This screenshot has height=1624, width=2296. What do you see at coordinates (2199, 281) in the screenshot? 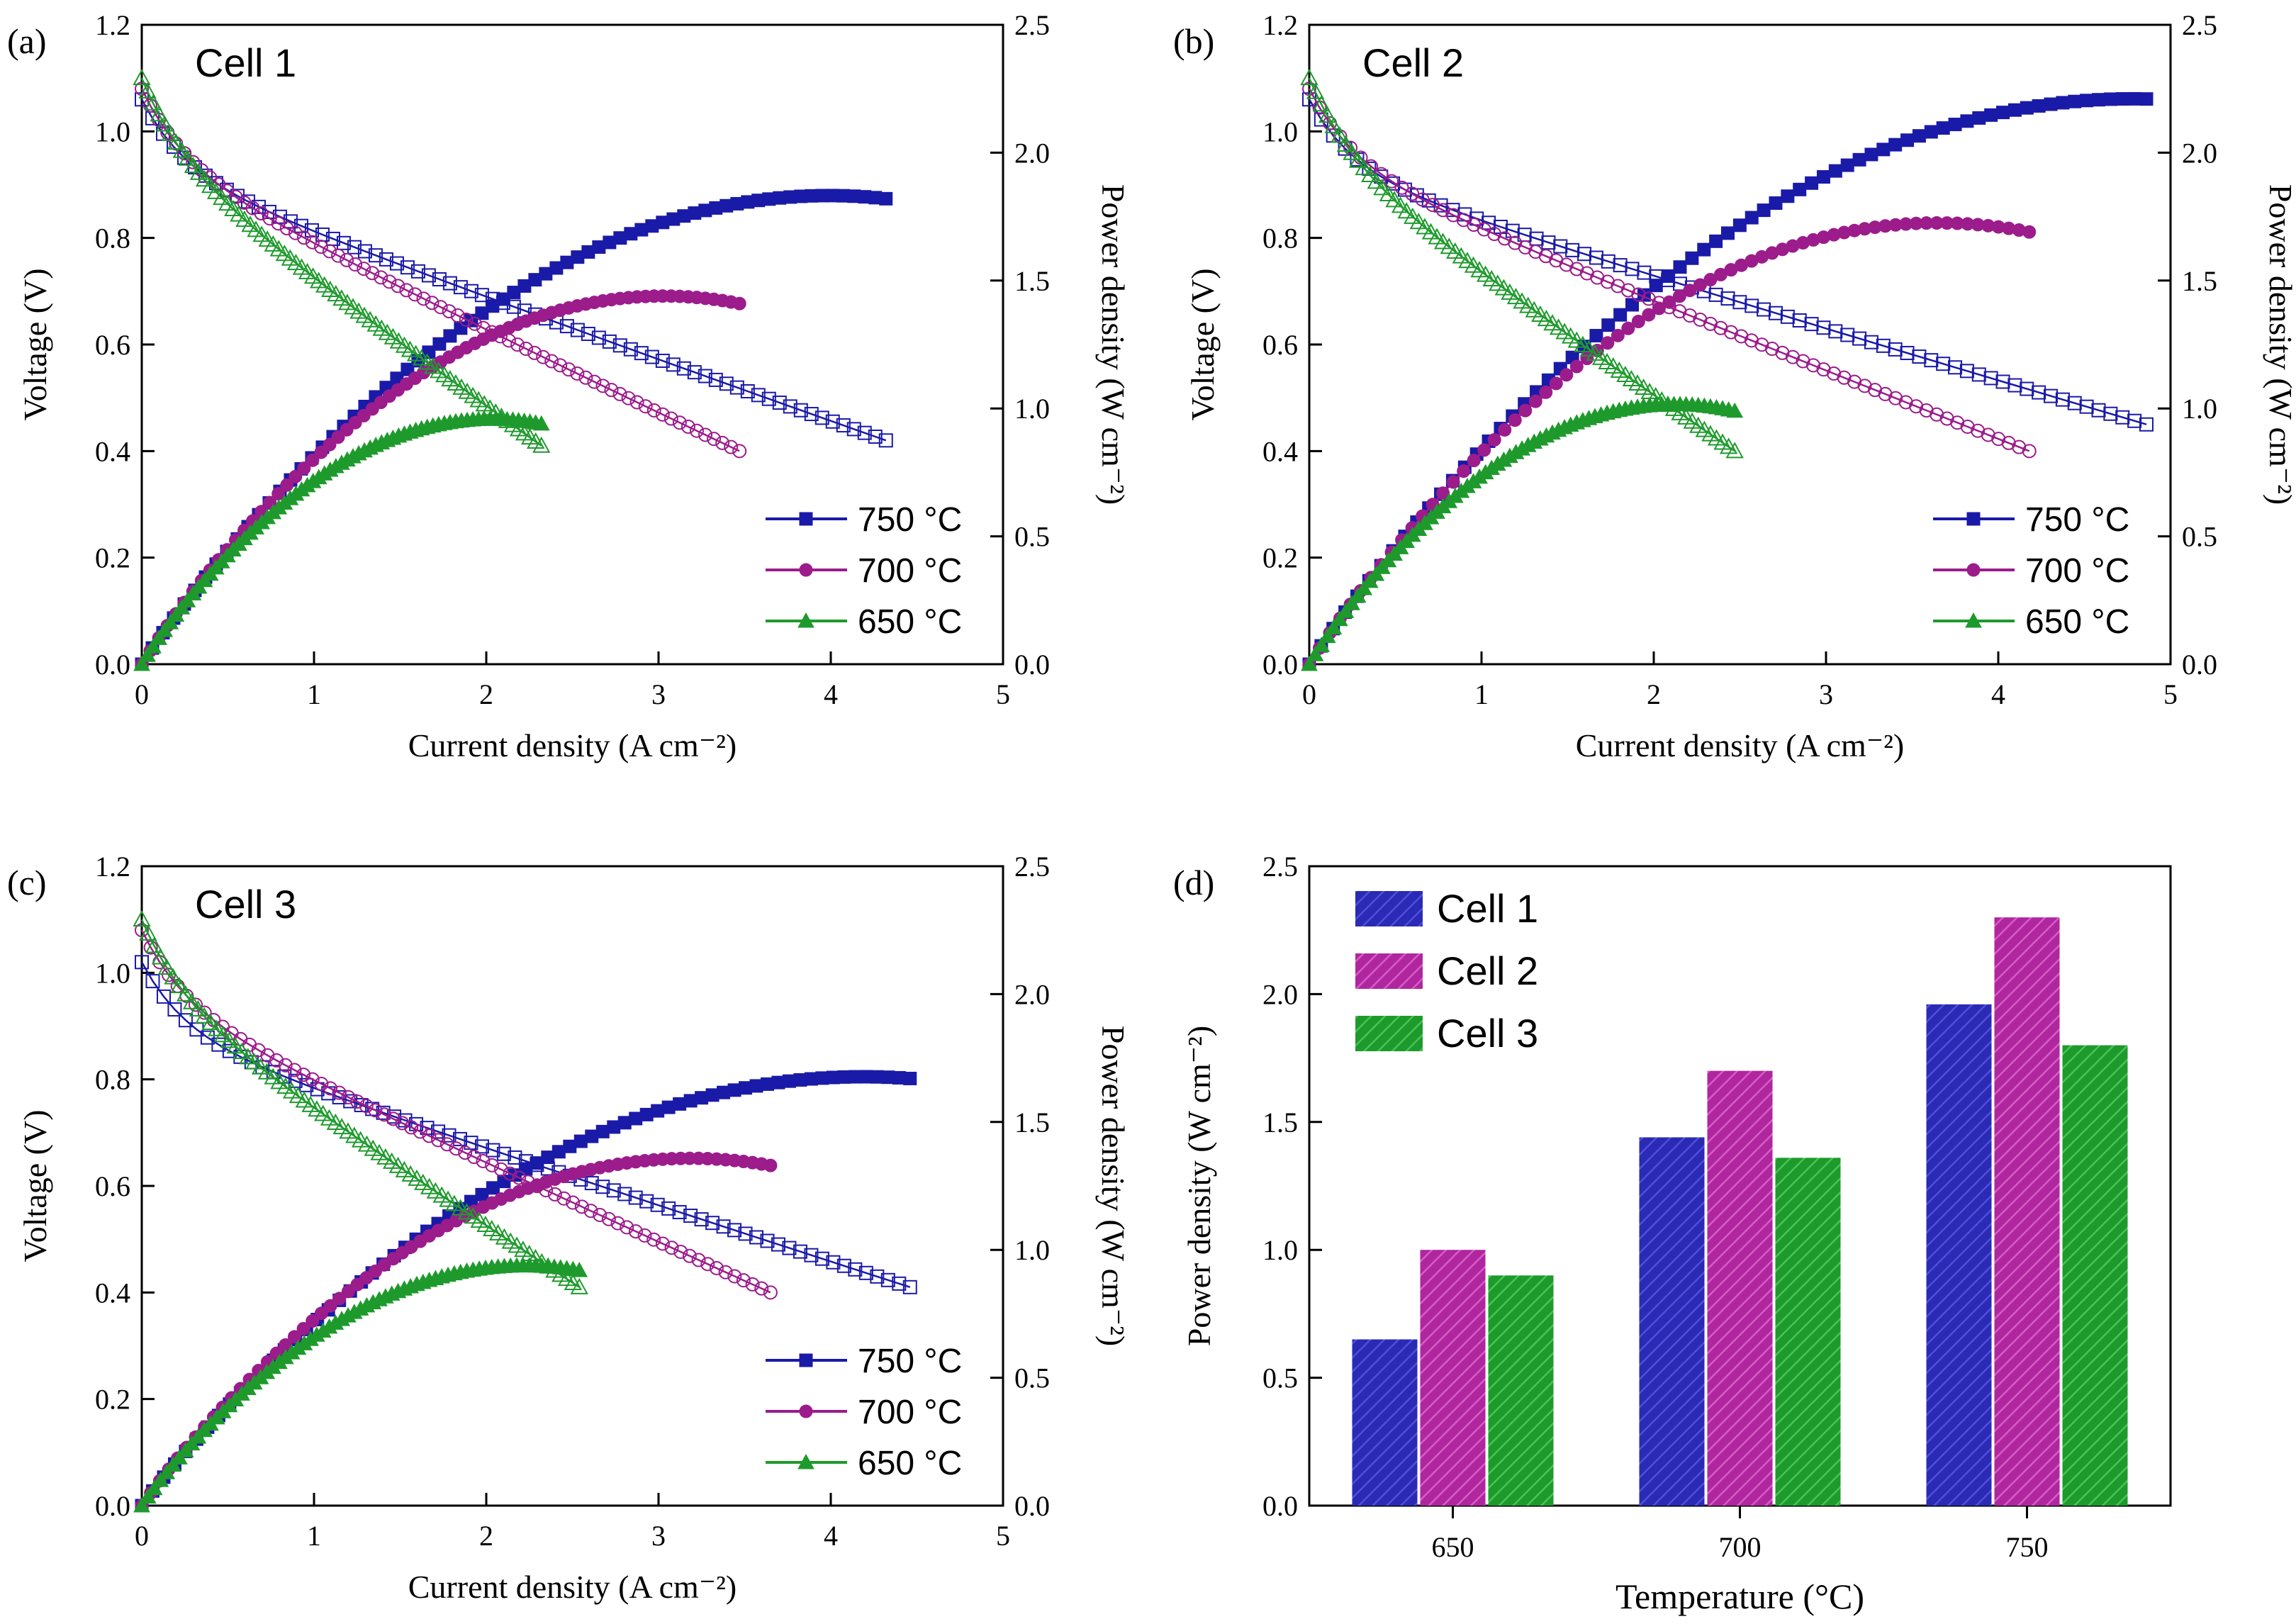
I see `y2-tick-label: 1.5` at bounding box center [2199, 281].